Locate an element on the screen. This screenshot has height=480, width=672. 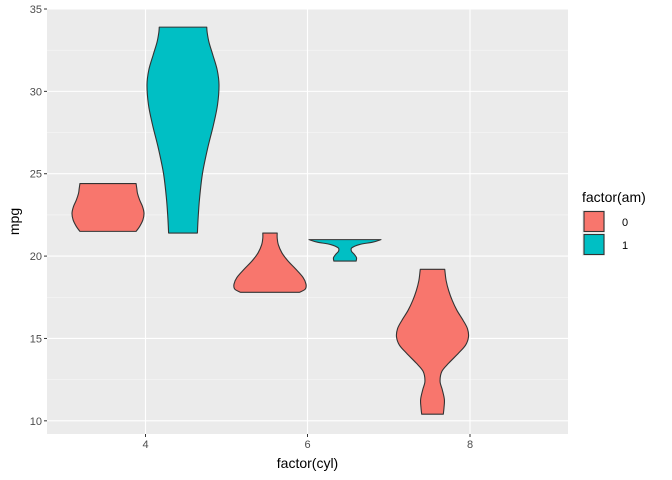
x-tick-label: 4 is located at coordinates (145, 445).